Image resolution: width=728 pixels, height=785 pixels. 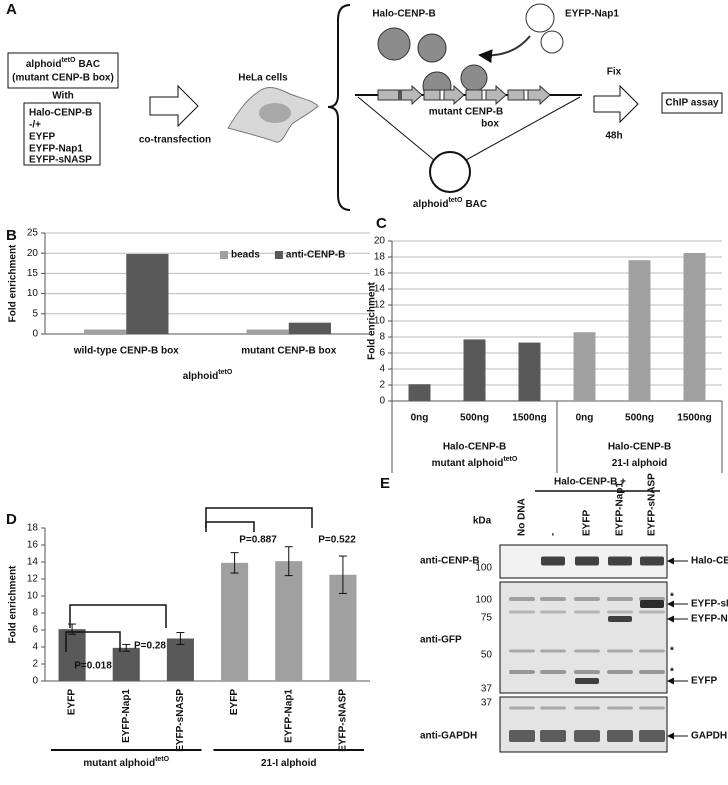 What do you see at coordinates (553, 534) in the screenshot?
I see `lane-label: -` at bounding box center [553, 534].